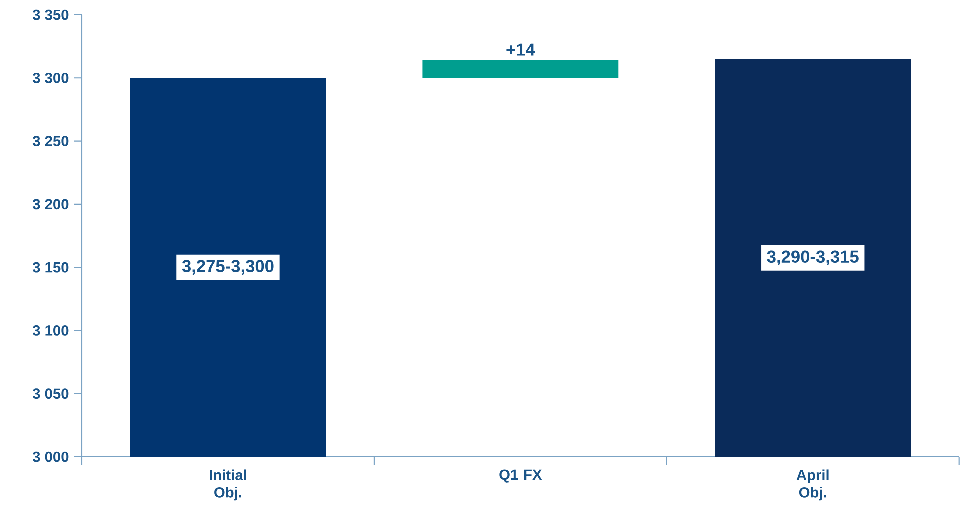 The image size is (963, 519). Describe the element at coordinates (50, 331) in the screenshot. I see `y-tick-label: 3 100` at that location.